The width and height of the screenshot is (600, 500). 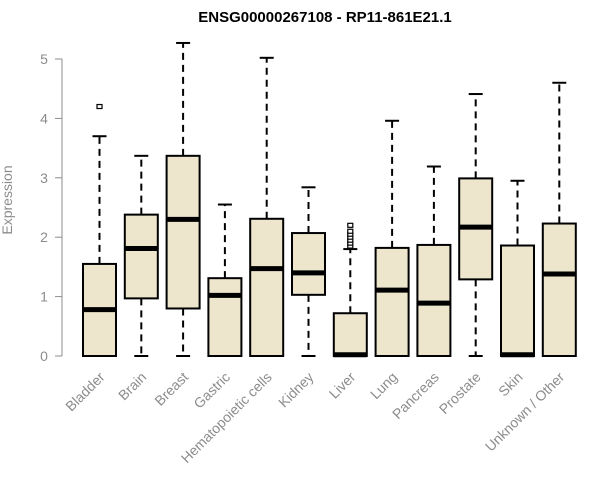 I want to click on x-tick-label: Prostate, so click(x=460, y=393).